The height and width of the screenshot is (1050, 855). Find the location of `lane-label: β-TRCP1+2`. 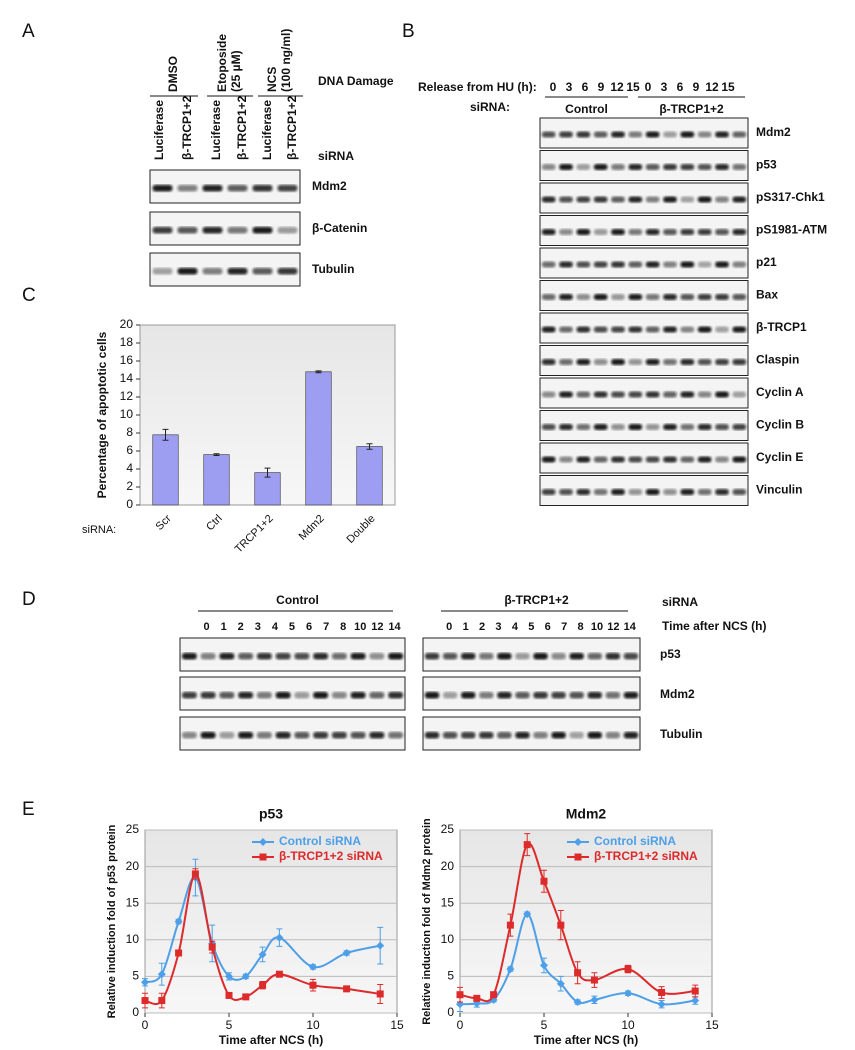

lane-label: β-TRCP1+2 is located at coordinates (292, 127).